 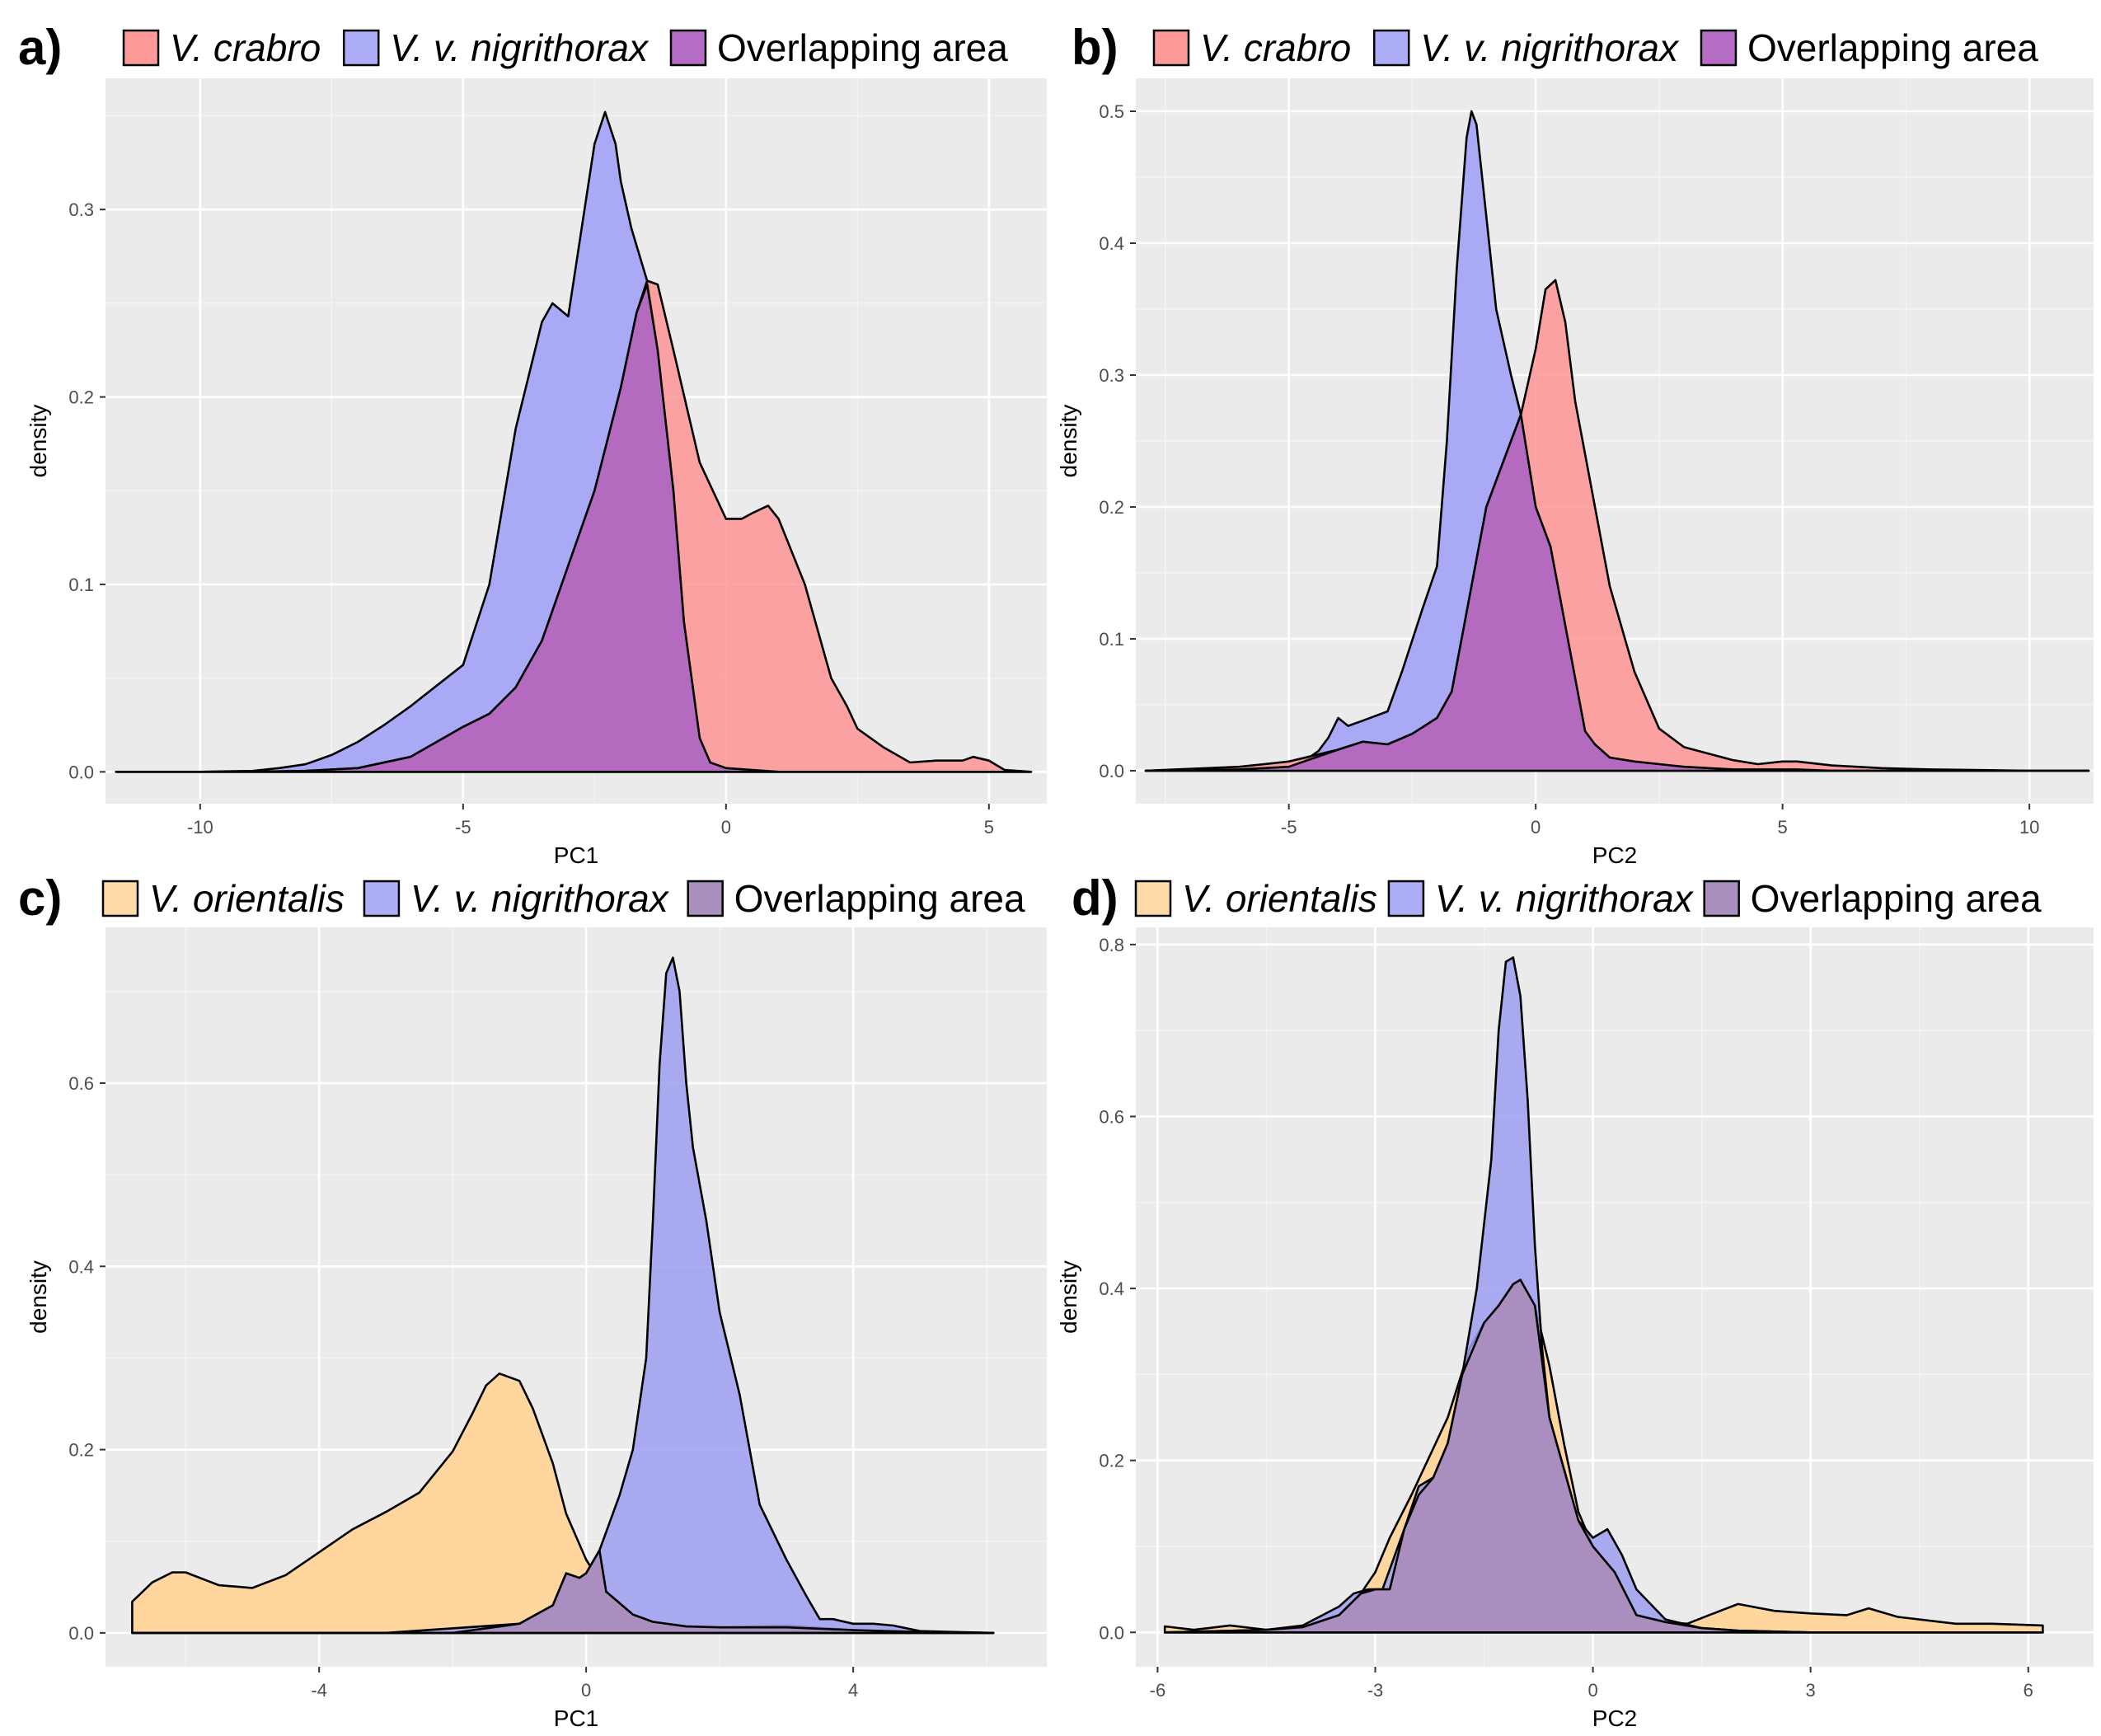 I want to click on panel-letter: b), so click(x=1095, y=47).